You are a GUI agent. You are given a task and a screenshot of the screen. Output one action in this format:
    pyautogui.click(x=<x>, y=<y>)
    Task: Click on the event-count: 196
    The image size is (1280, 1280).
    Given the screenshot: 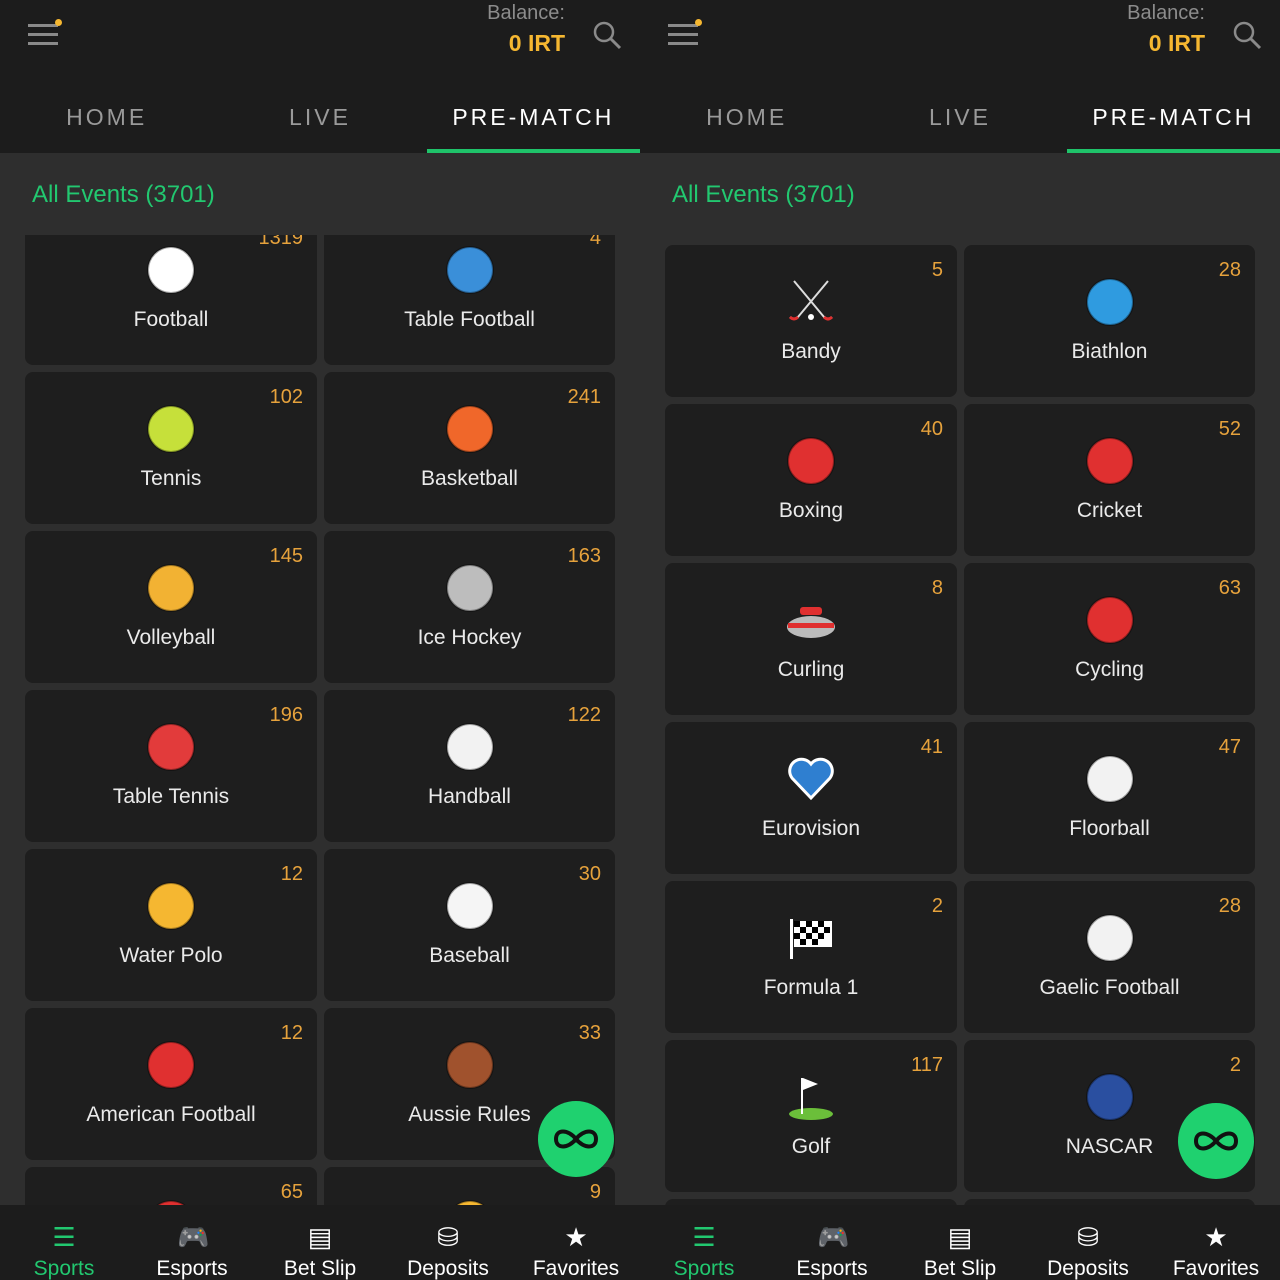 What is the action you would take?
    pyautogui.click(x=286, y=715)
    